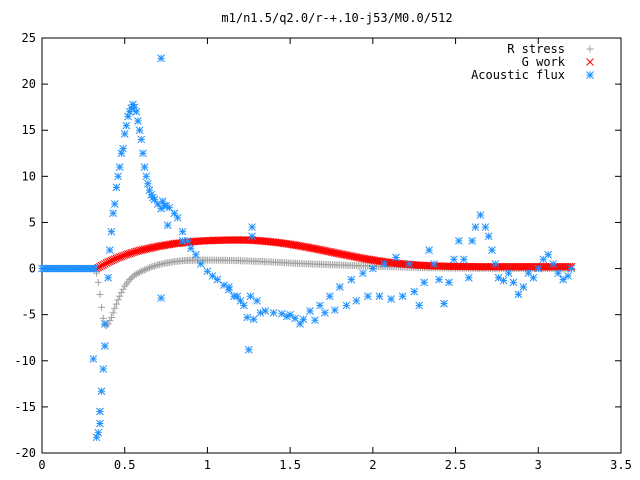 The image size is (640, 480). What do you see at coordinates (207, 465) in the screenshot?
I see `x-tick-label: 1` at bounding box center [207, 465].